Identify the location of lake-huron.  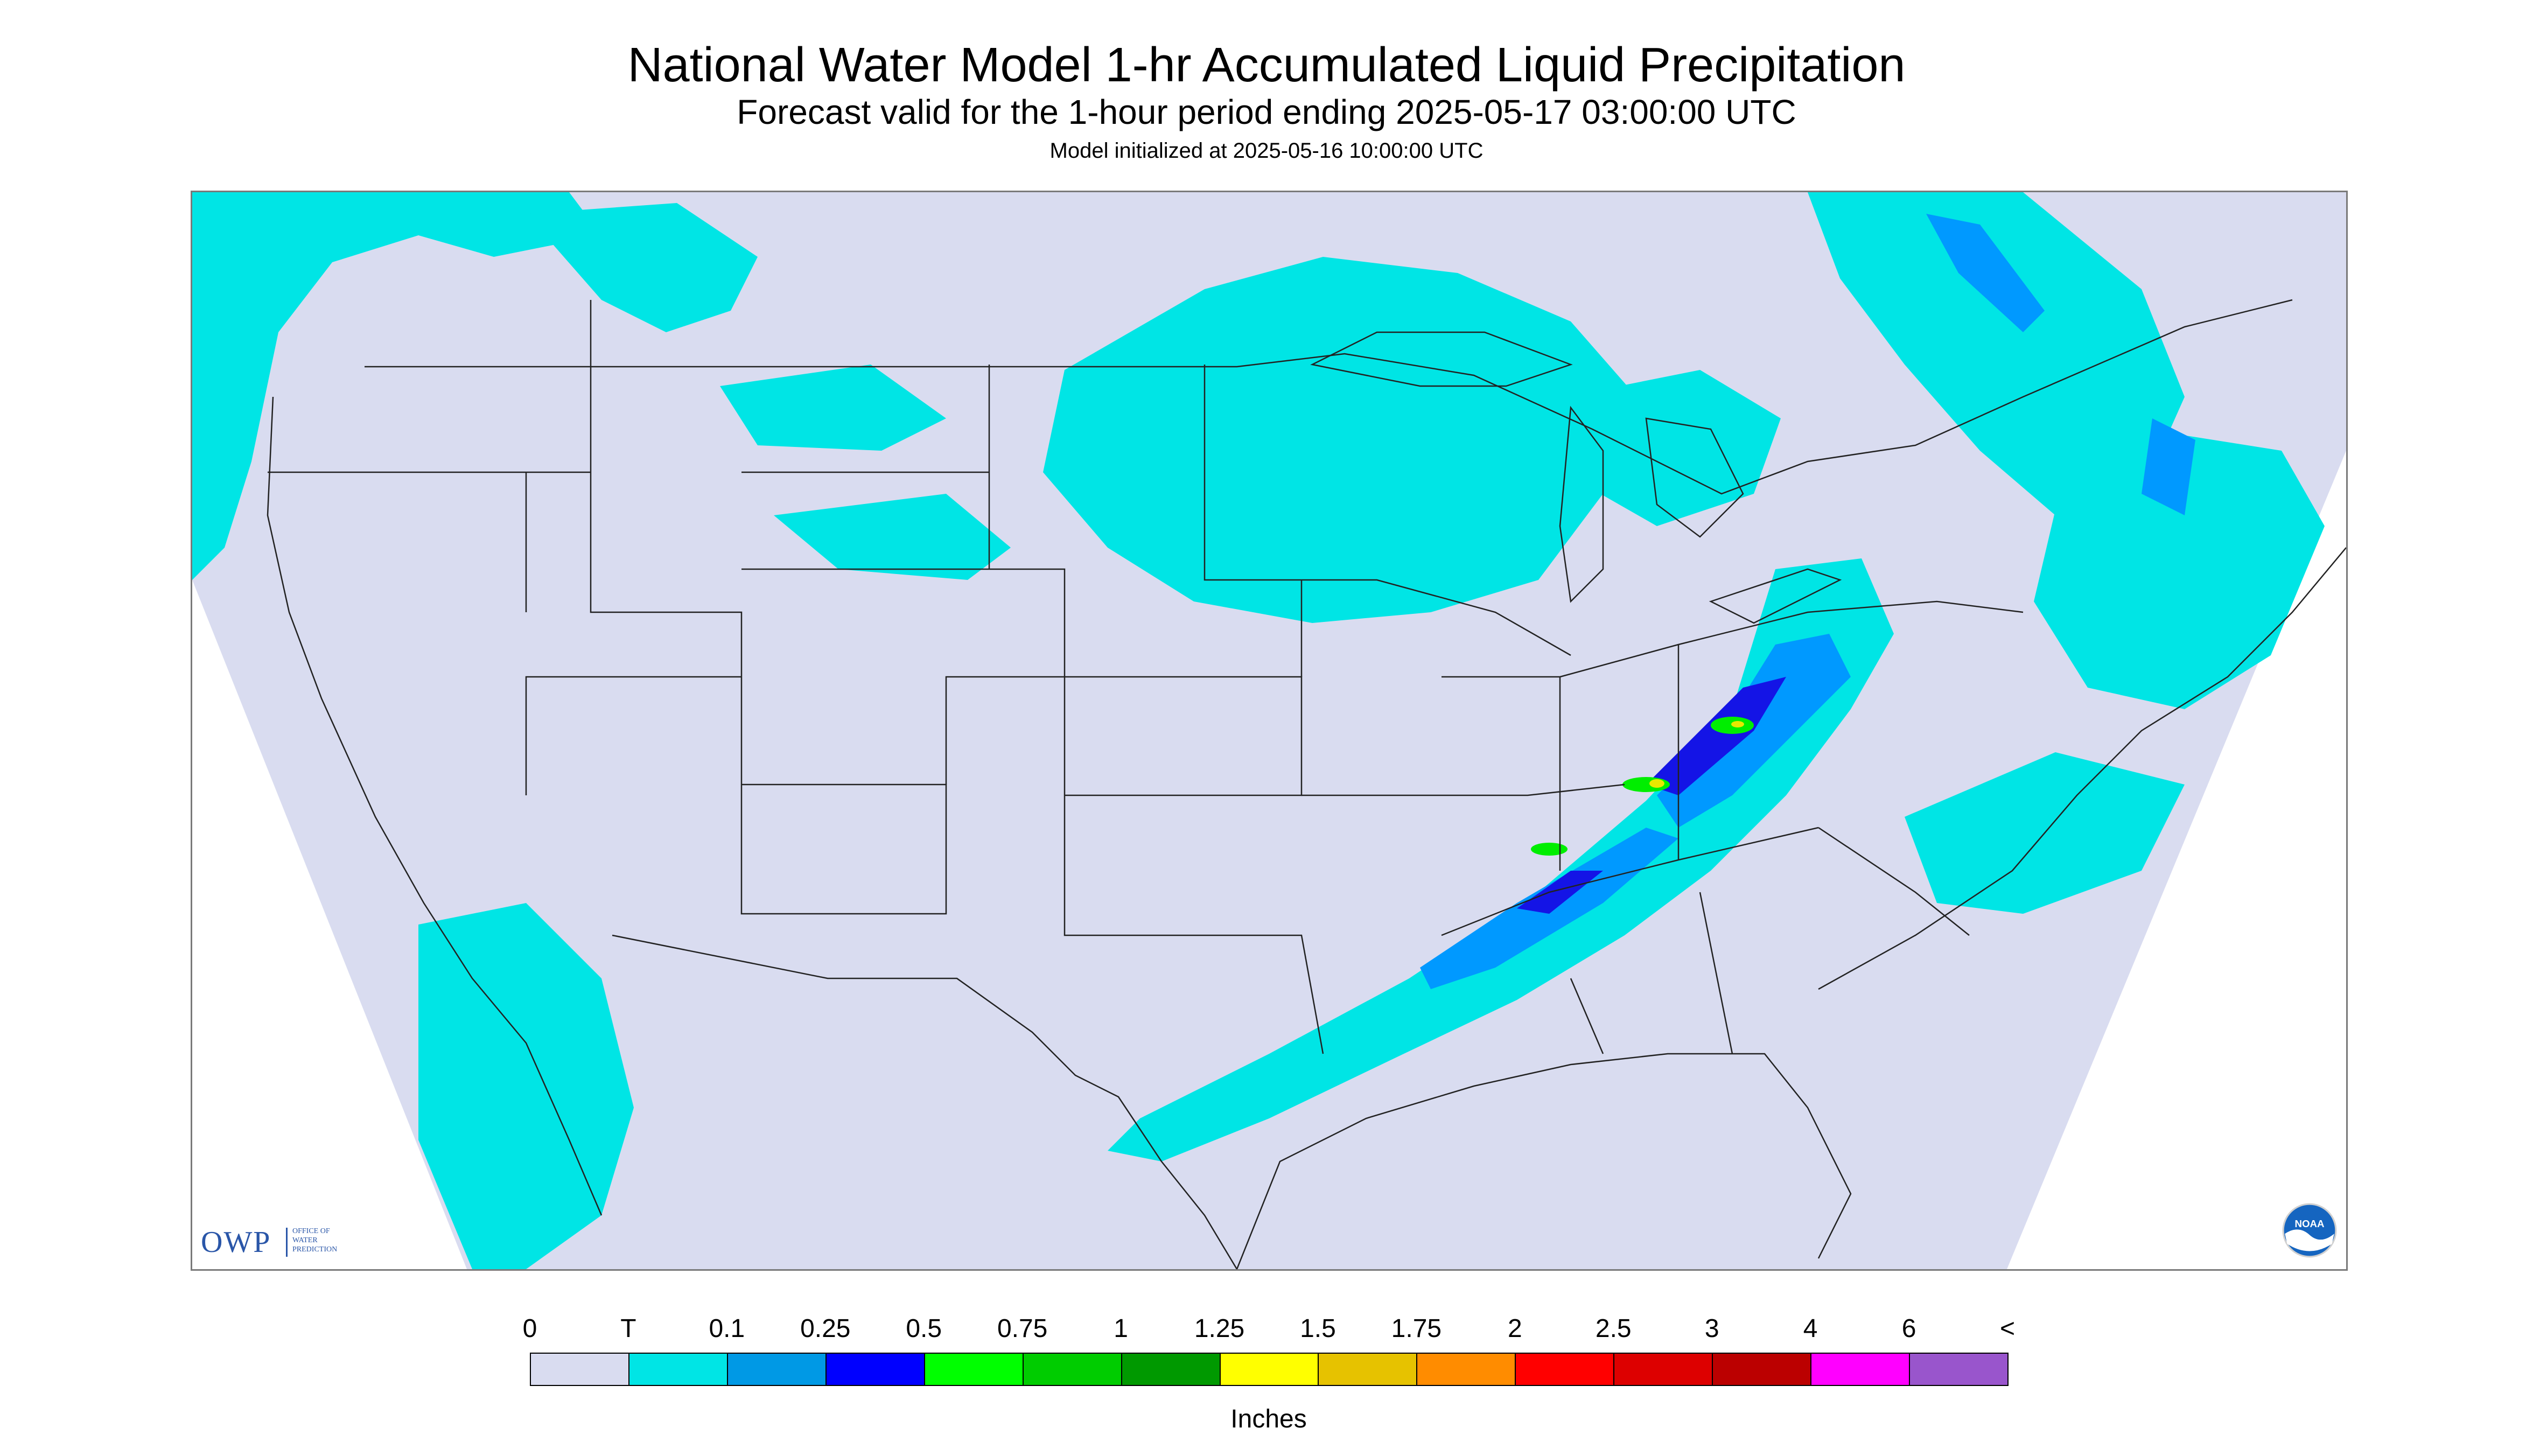
(1695, 477).